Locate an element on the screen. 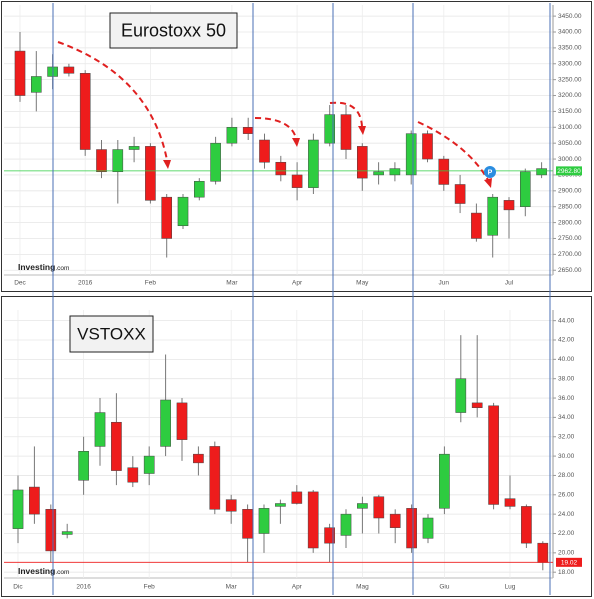 This screenshot has height=599, width=594. y-tick-label: 28.00 is located at coordinates (566, 475).